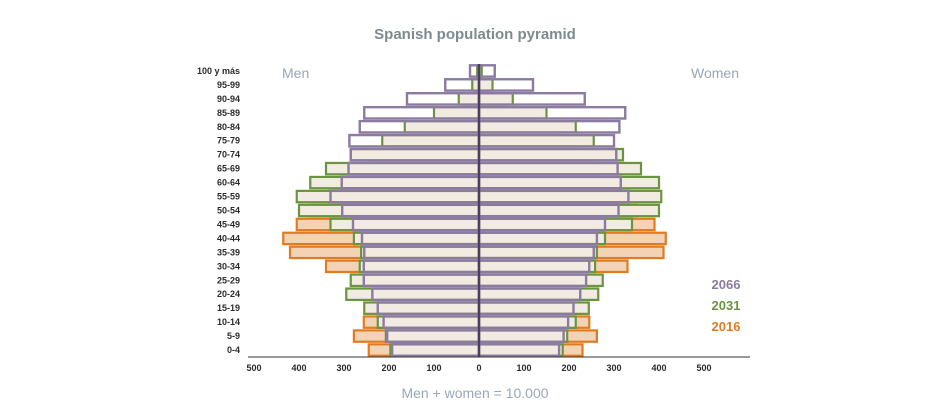 This screenshot has width=950, height=415. What do you see at coordinates (228, 294) in the screenshot?
I see `age-label: 20-24` at bounding box center [228, 294].